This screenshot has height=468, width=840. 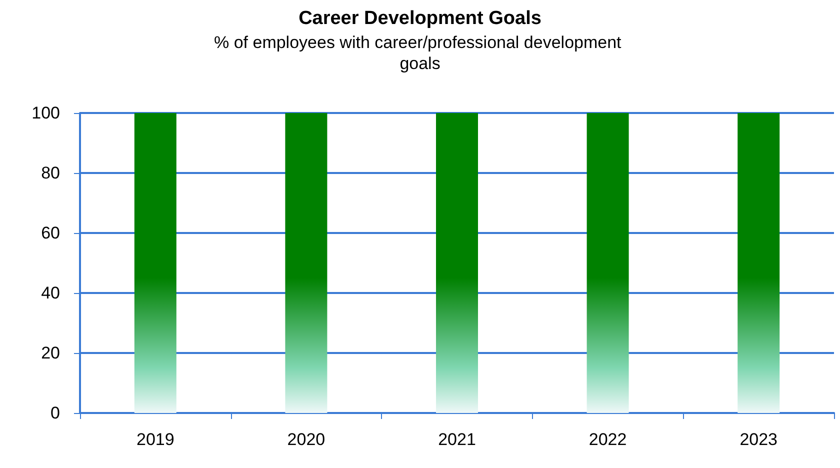 I want to click on x-tick-label: 2022, so click(x=607, y=439).